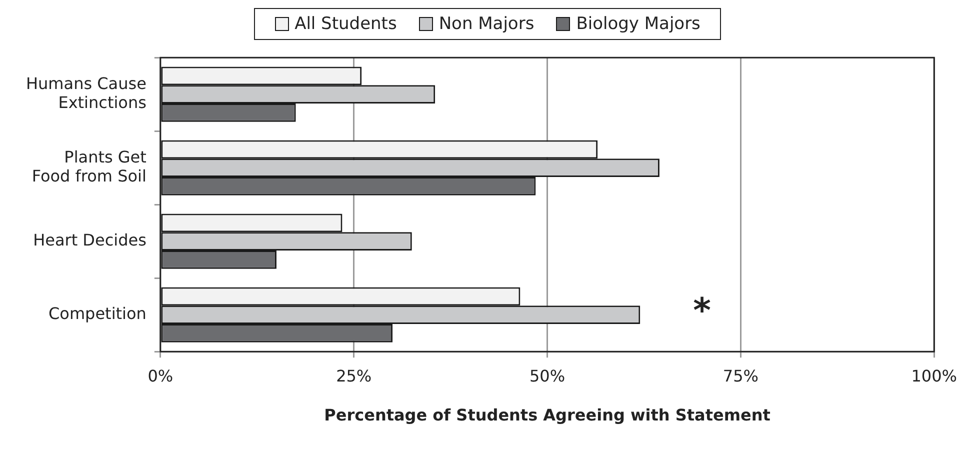 This screenshot has width=975, height=452. What do you see at coordinates (638, 24) in the screenshot?
I see `legend-label: Biology Majors` at bounding box center [638, 24].